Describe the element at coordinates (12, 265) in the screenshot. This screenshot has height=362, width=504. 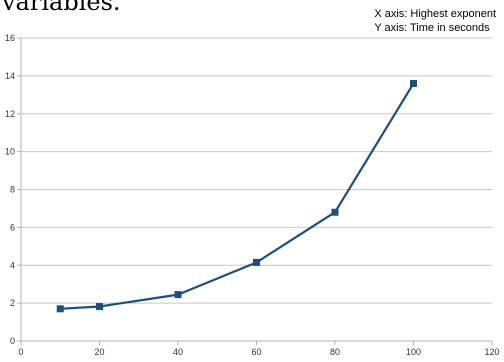
I see `y-tick-label-4: 4` at that location.